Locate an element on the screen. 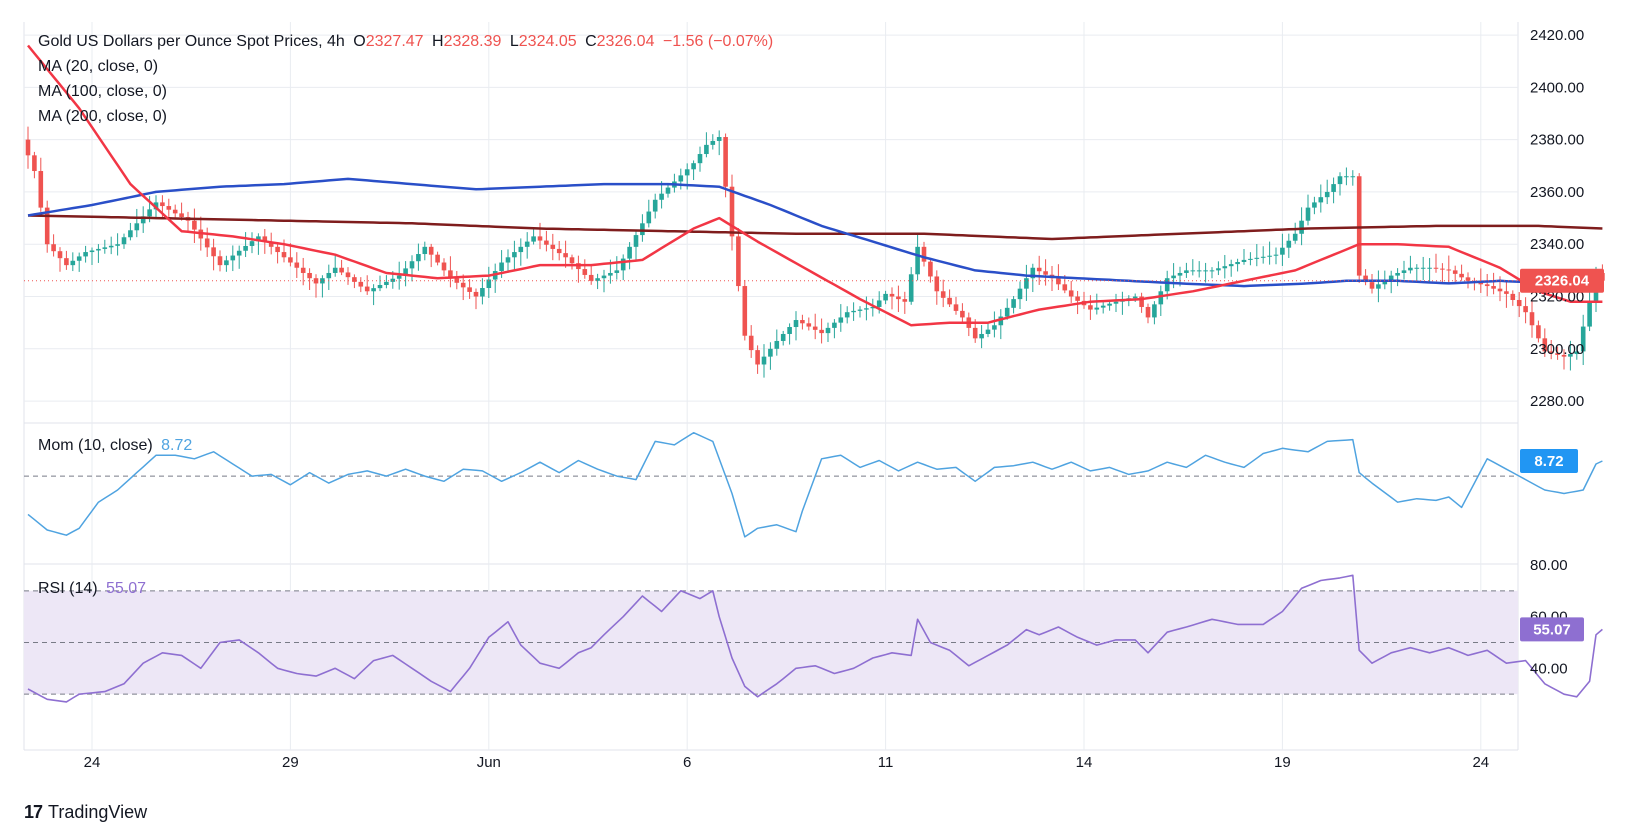 The image size is (1634, 834). rsi-tick-label: 40.00 is located at coordinates (1549, 668).